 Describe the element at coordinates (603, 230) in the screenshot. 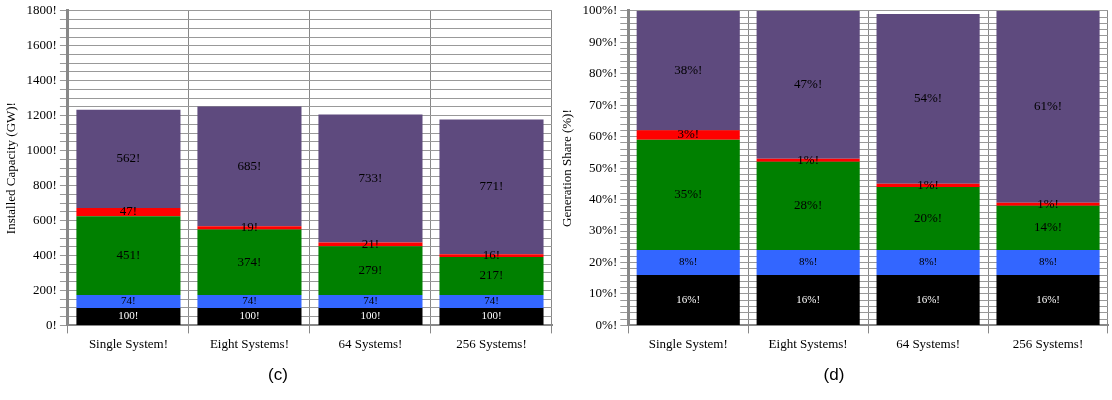

I see `y-tick-label: 30%!` at that location.